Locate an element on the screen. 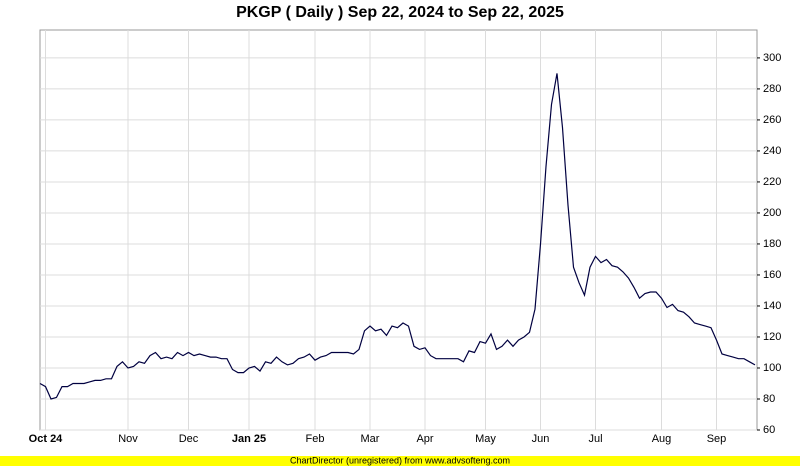 The image size is (800, 466). y-tick-label: 100 is located at coordinates (772, 368).